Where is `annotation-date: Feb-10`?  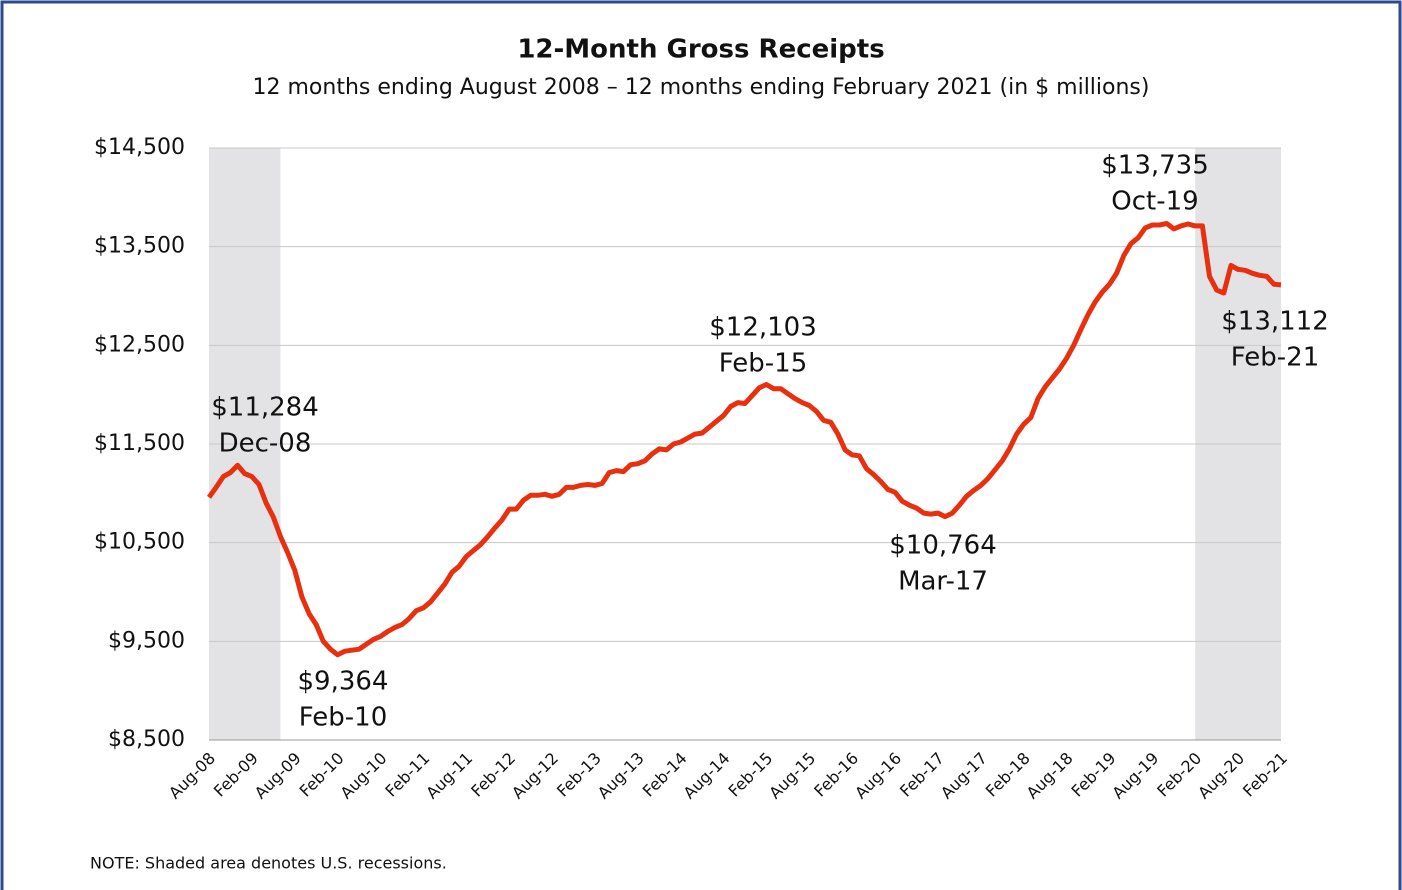 annotation-date: Feb-10 is located at coordinates (343, 718).